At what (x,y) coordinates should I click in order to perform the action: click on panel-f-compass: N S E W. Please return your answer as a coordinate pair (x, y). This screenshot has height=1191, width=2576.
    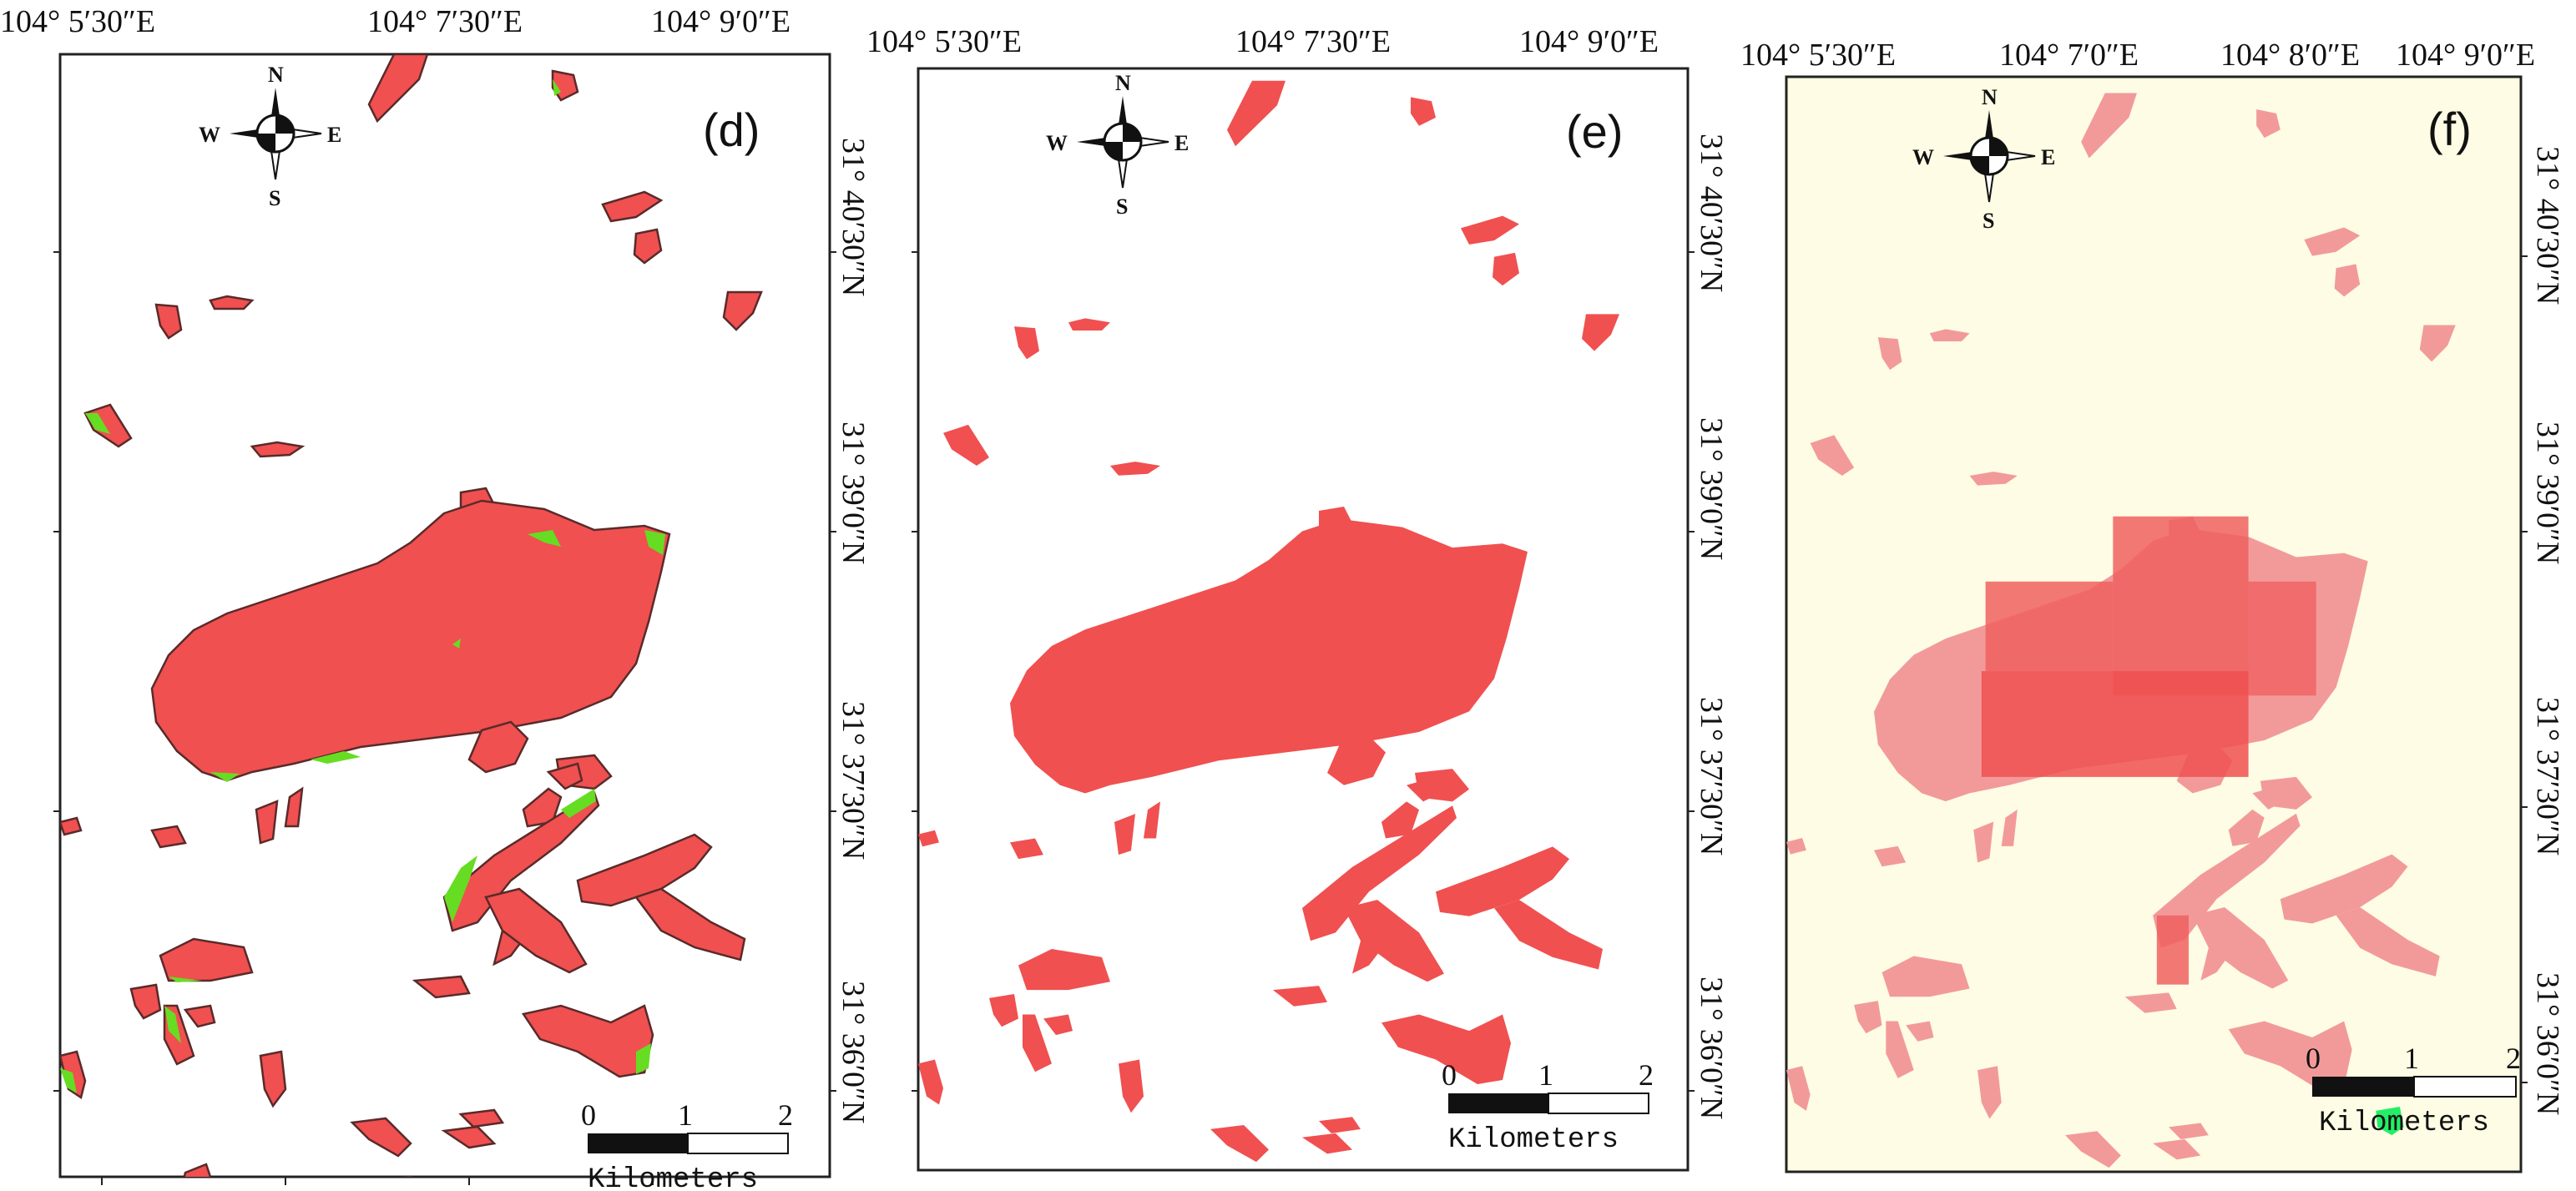
    Looking at the image, I should click on (1983, 159).